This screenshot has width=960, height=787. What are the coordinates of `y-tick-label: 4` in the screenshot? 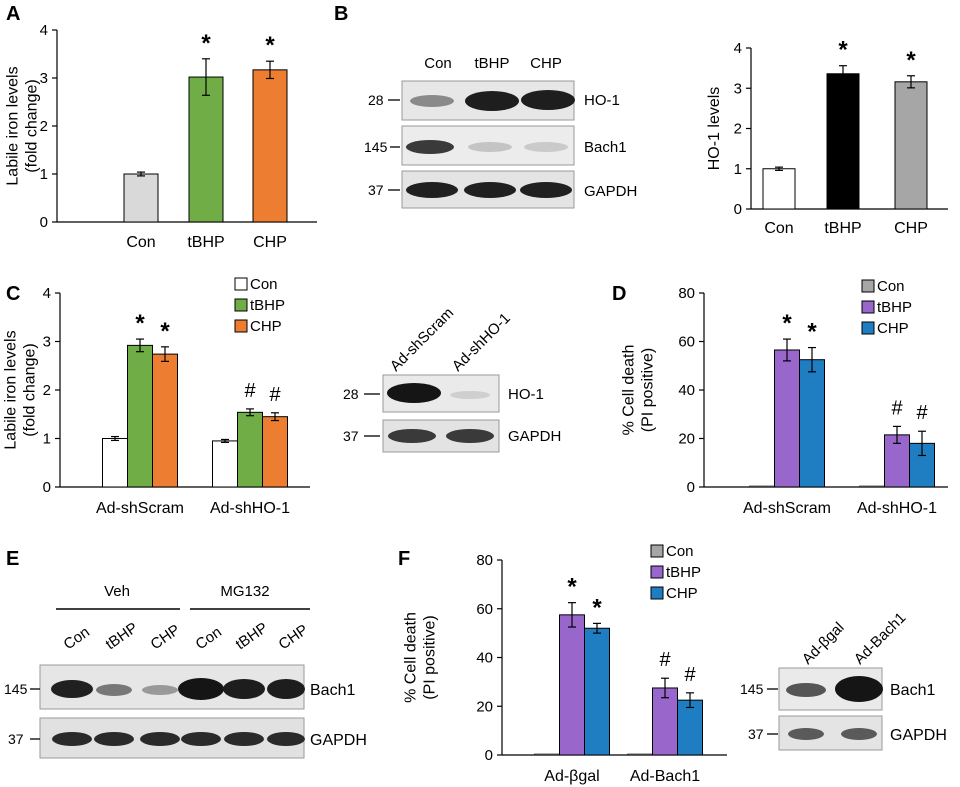 It's located at (47, 293).